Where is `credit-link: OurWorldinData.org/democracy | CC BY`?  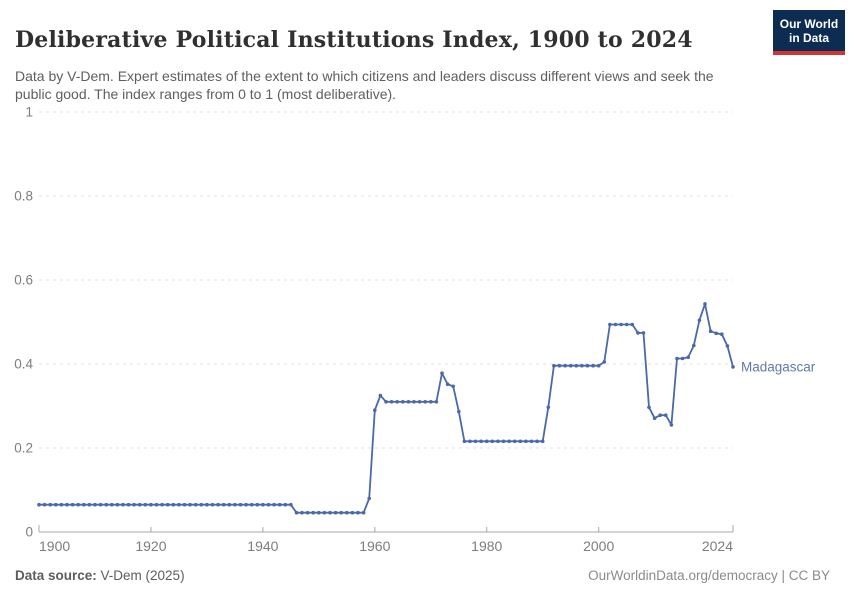
credit-link: OurWorldinData.org/democracy | CC BY is located at coordinates (709, 575).